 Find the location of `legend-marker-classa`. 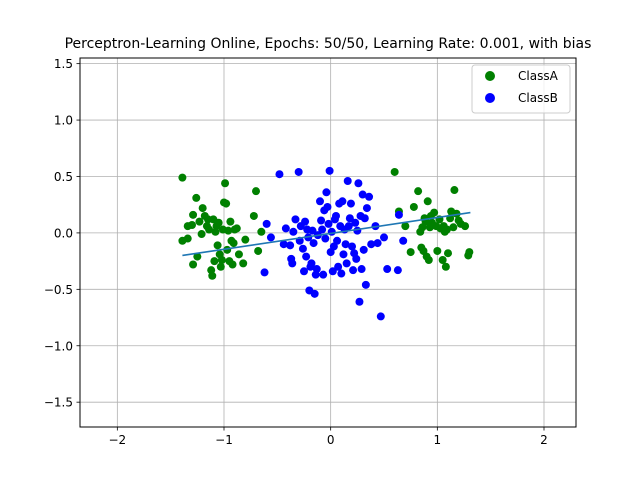

legend-marker-classa is located at coordinates (490, 76).